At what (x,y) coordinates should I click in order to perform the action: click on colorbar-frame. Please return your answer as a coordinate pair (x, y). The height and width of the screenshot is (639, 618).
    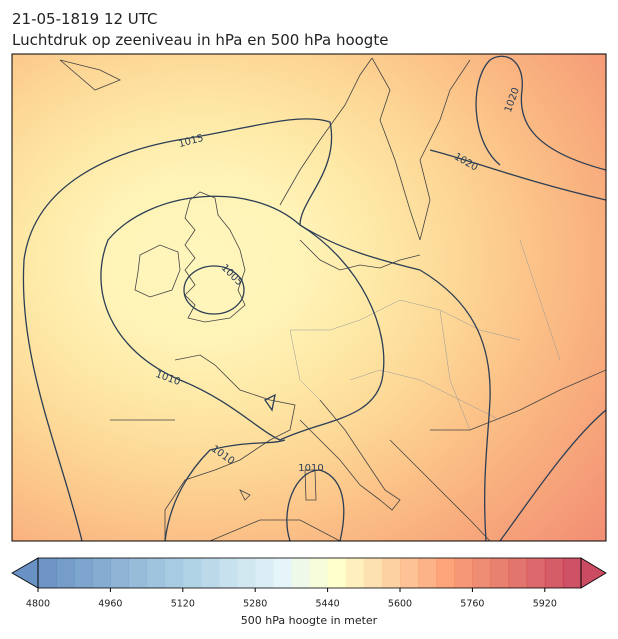
    Looking at the image, I should click on (309, 573).